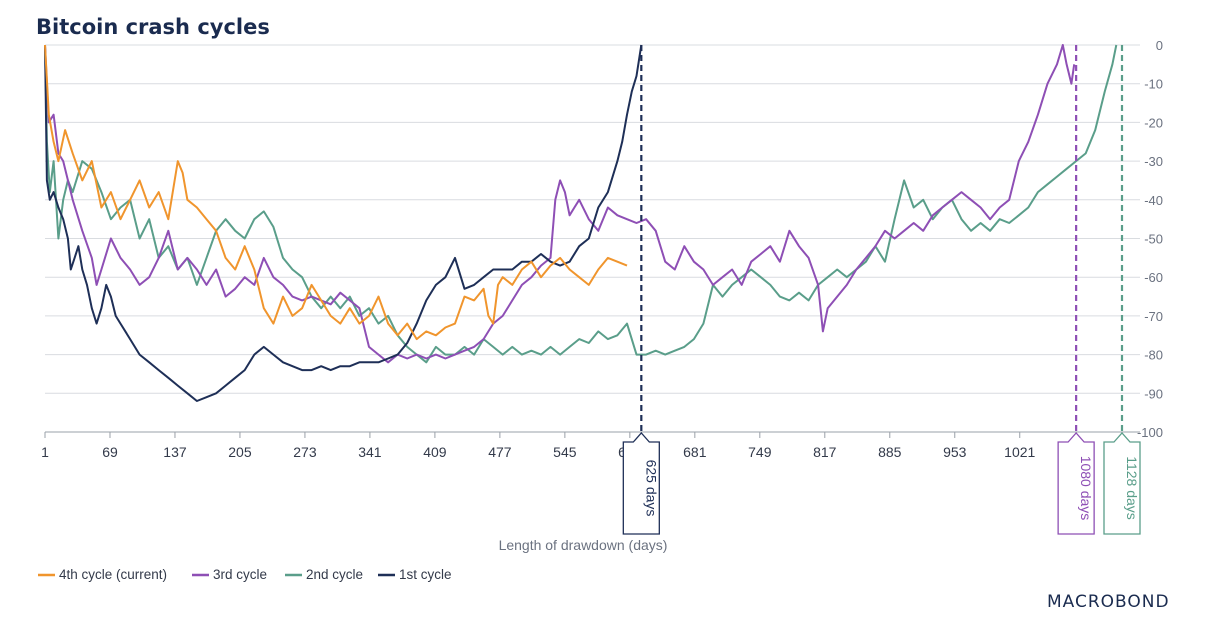 The height and width of the screenshot is (625, 1208). I want to click on x-tick-label: 1, so click(45, 452).